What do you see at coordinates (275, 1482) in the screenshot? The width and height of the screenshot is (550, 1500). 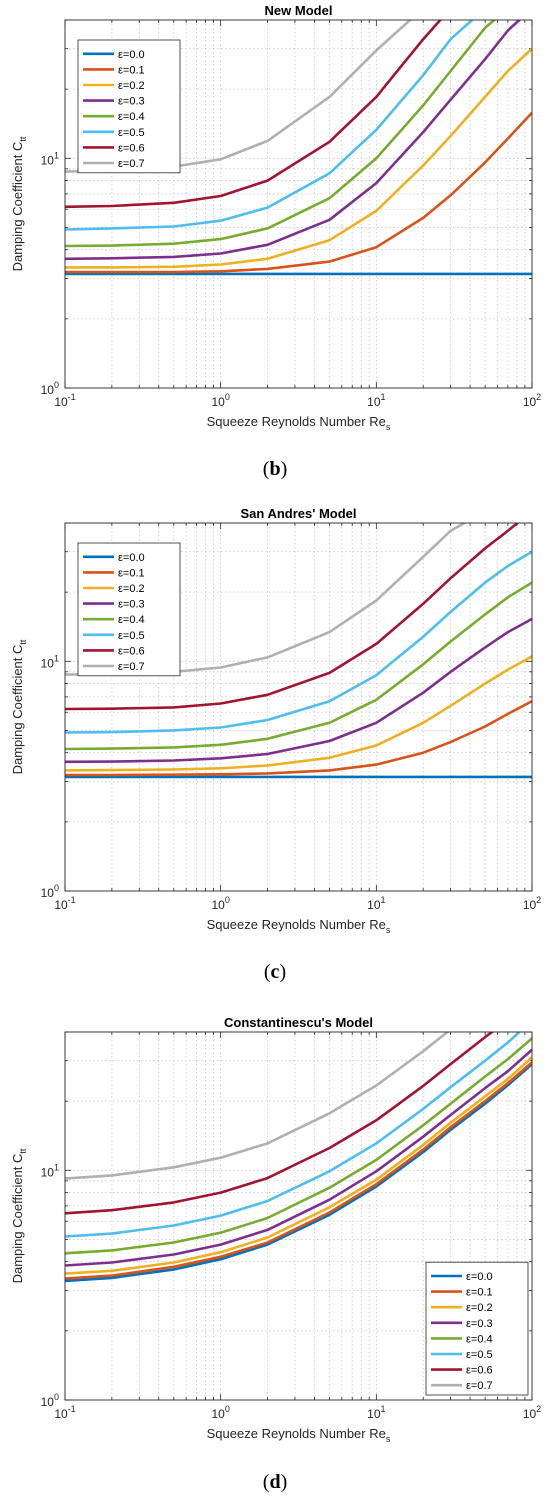 I see `panel-caption: (d)` at bounding box center [275, 1482].